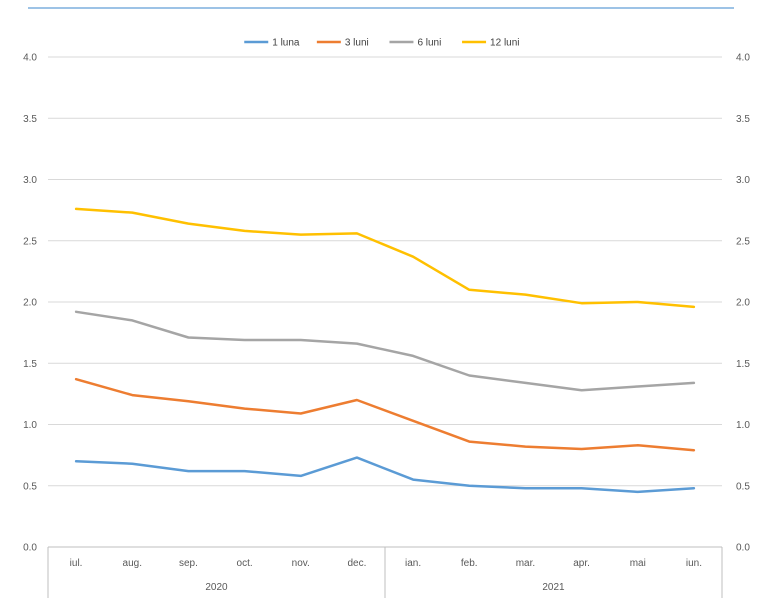 The width and height of the screenshot is (762, 610). What do you see at coordinates (743, 119) in the screenshot?
I see `y-tick-label-right: 3.5` at bounding box center [743, 119].